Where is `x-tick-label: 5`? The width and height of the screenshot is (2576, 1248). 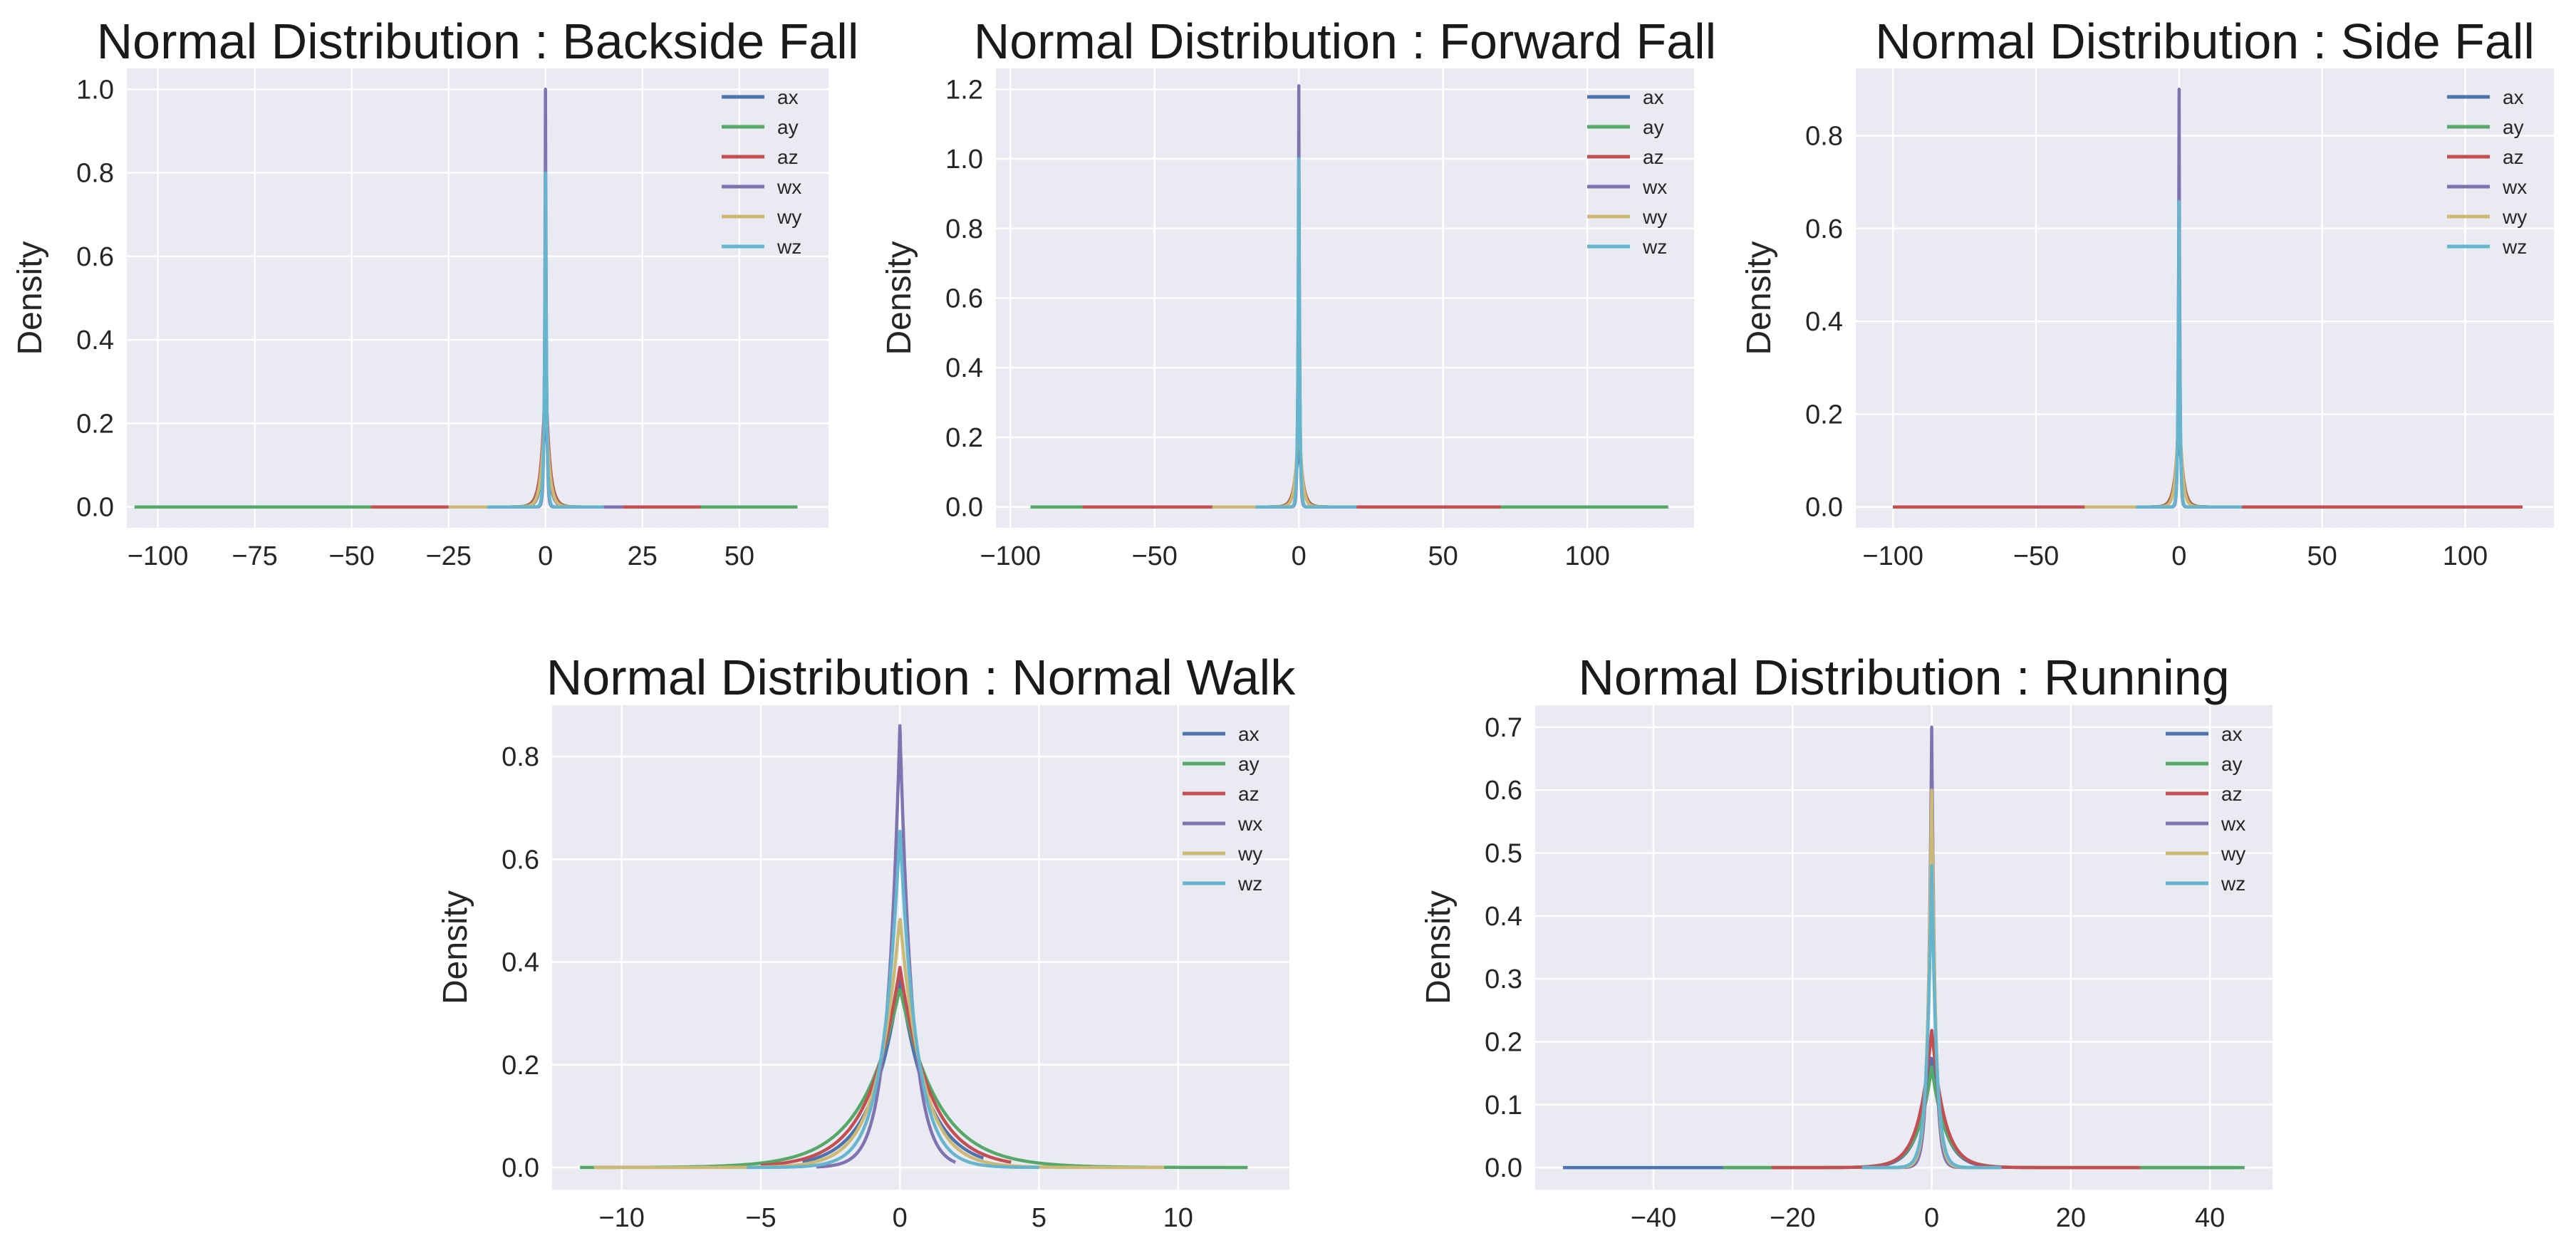
x-tick-label: 5 is located at coordinates (1039, 1218).